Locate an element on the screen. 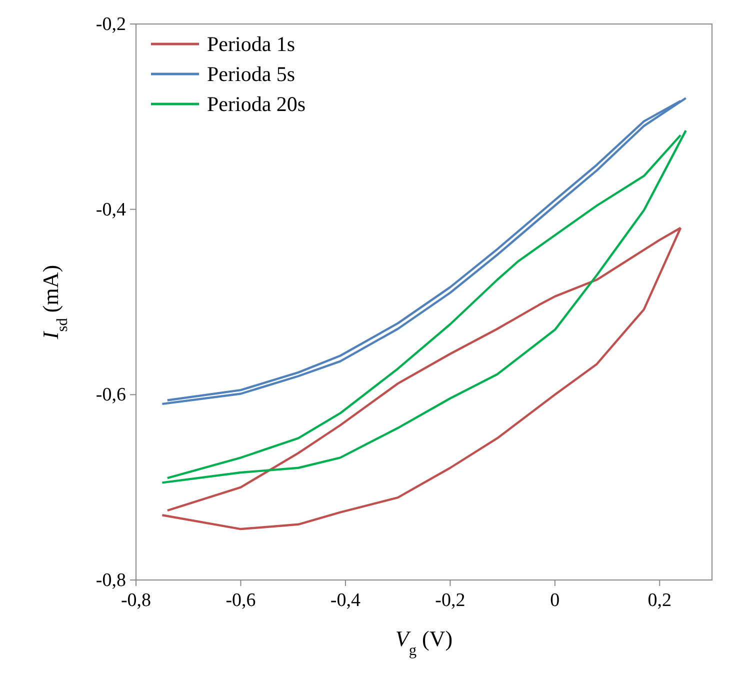 This screenshot has height=686, width=746. x-tick-label: -0,8 is located at coordinates (136, 600).